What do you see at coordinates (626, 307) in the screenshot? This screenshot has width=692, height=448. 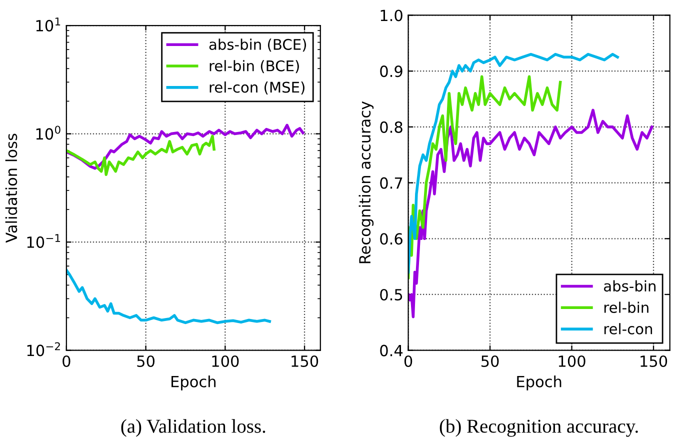 I see `legend-label: rel-bin` at bounding box center [626, 307].